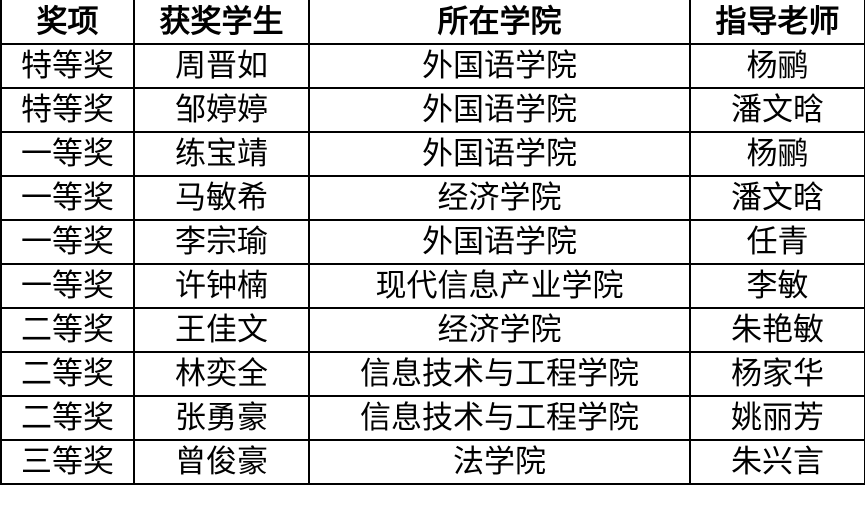  I want to click on table-row: 一等奖 许钟楠 现代信息产业学院 李敏, so click(432, 286).